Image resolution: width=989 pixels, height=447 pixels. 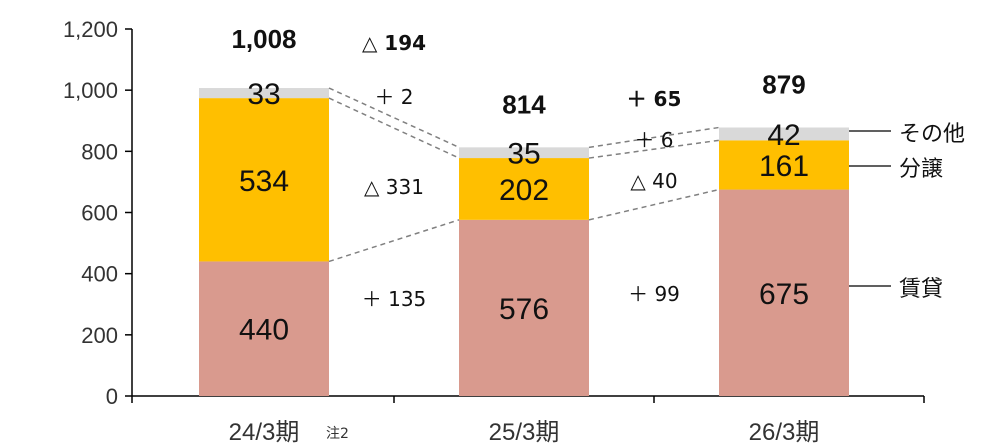 What do you see at coordinates (99, 335) in the screenshot?
I see `y-tick-label: 200` at bounding box center [99, 335].